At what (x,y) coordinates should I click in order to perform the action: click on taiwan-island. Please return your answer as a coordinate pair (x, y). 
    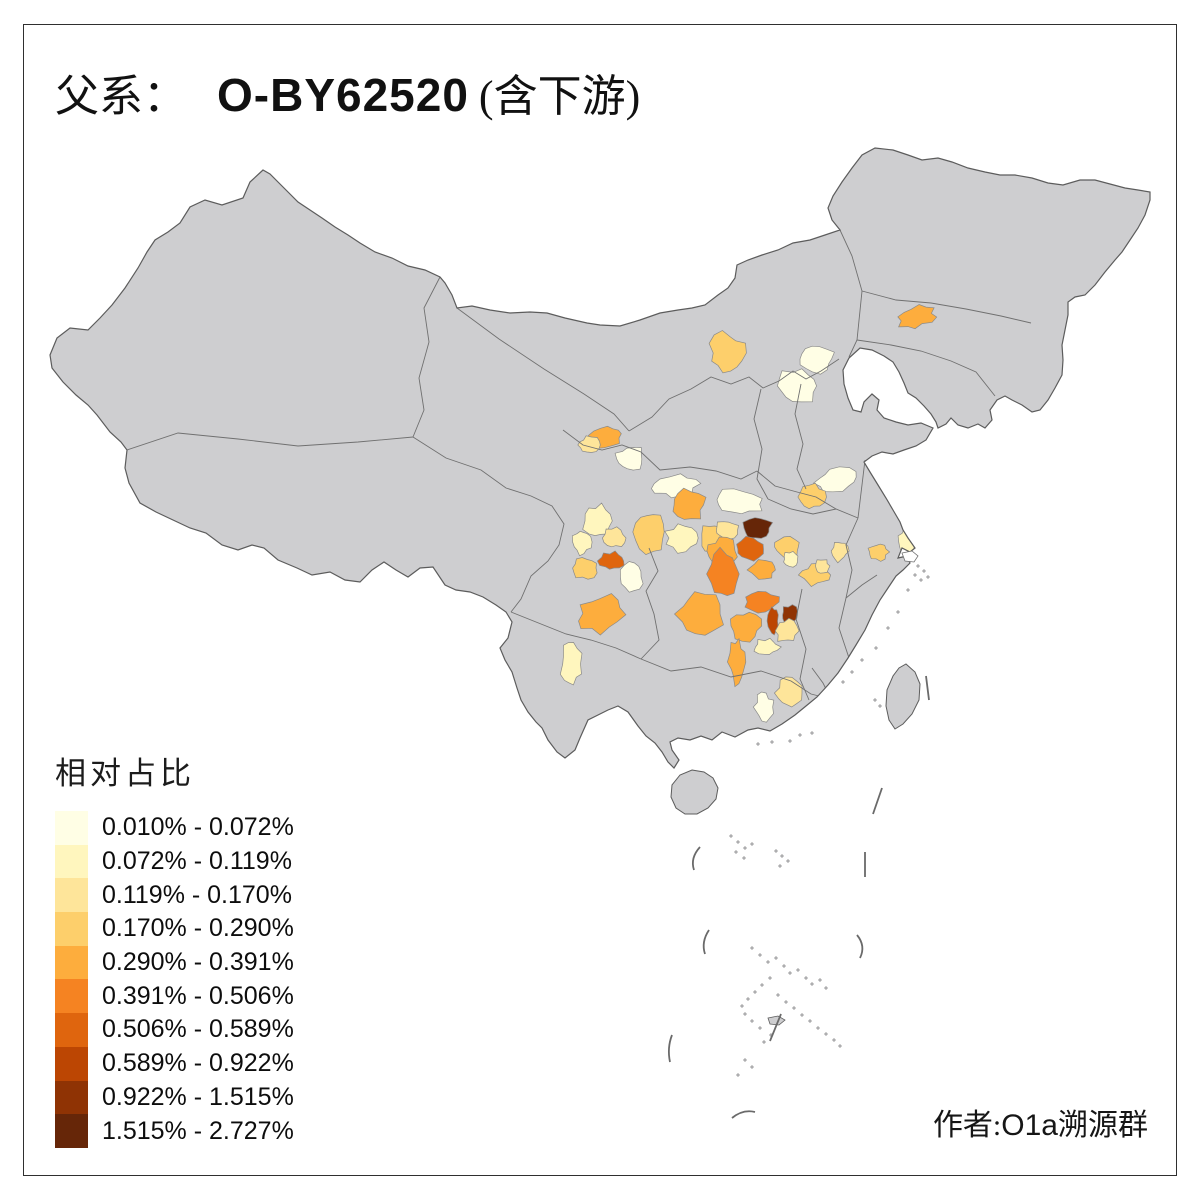
    Looking at the image, I should click on (903, 696).